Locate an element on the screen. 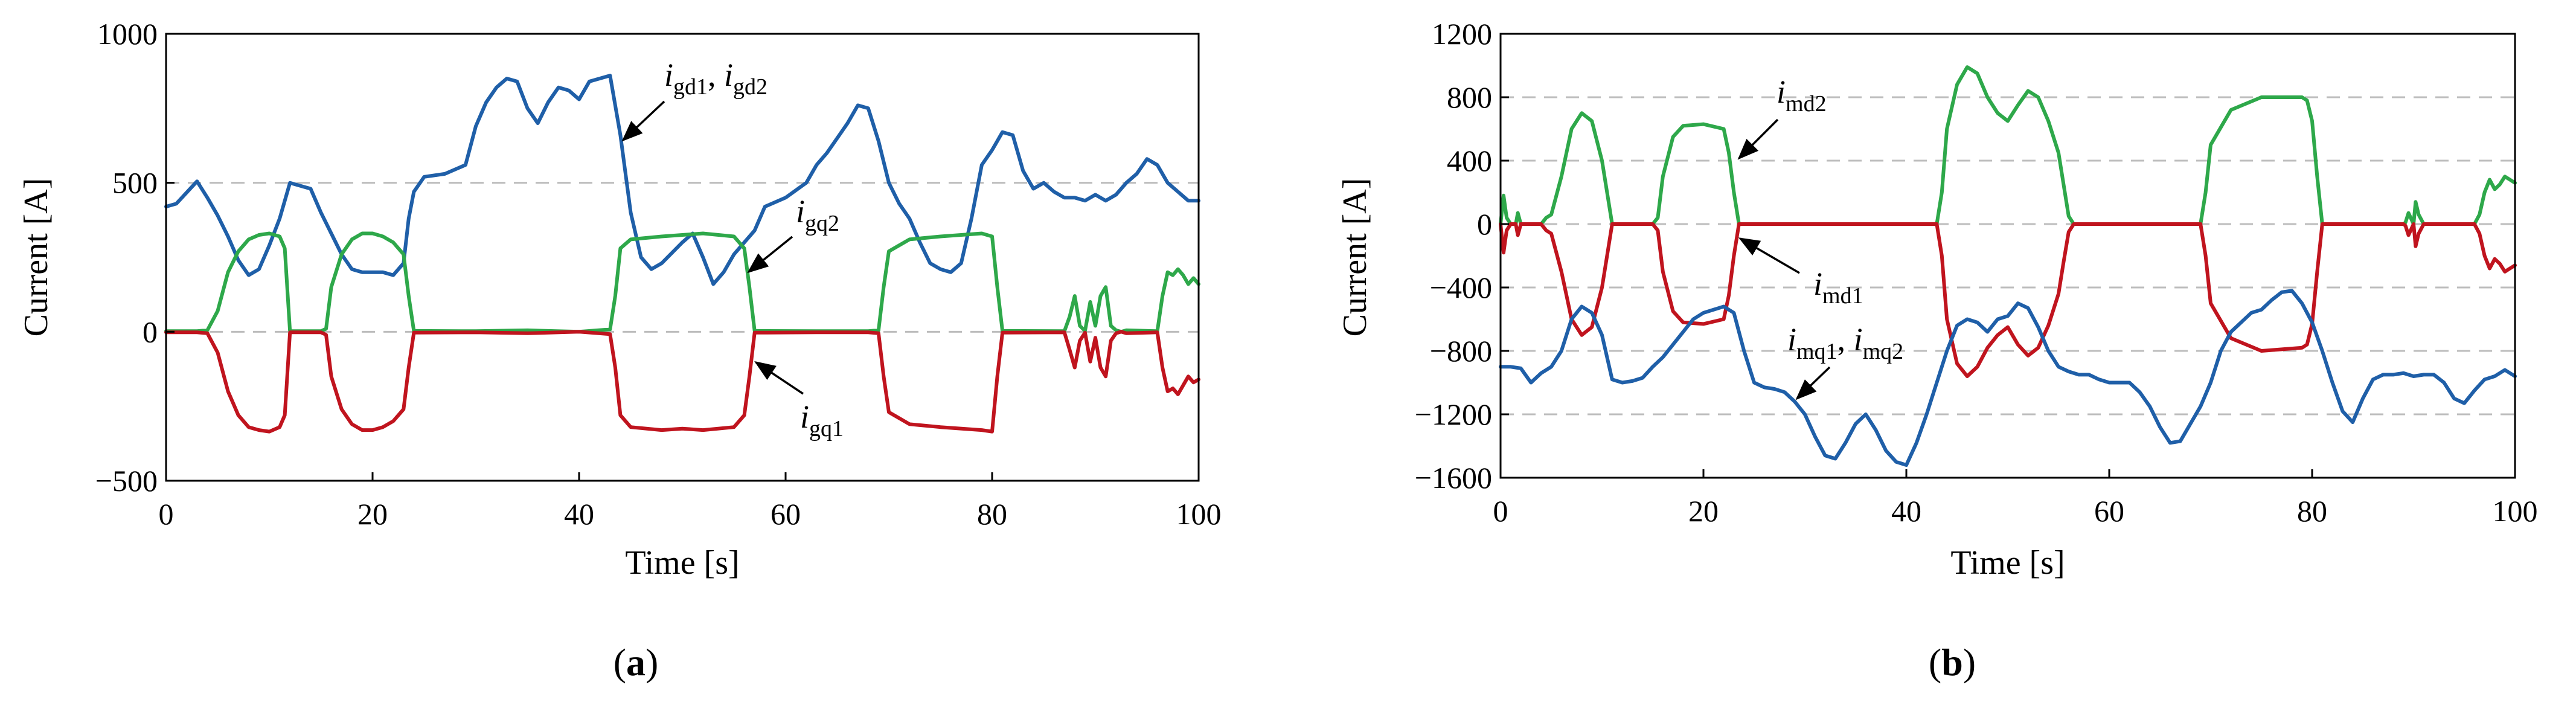  chart-a-ann-igd-sub2: gd2 is located at coordinates (750, 87).